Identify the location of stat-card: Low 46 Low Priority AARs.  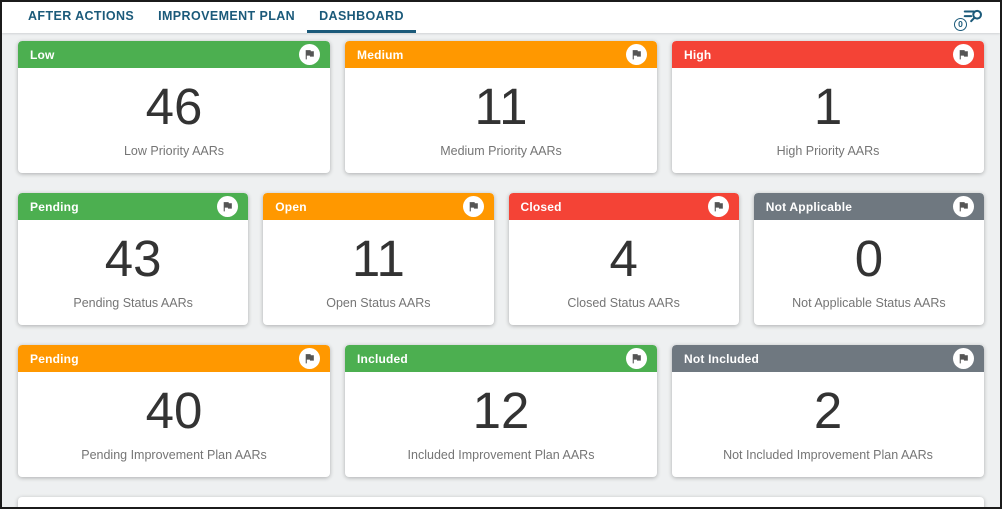
(174, 107).